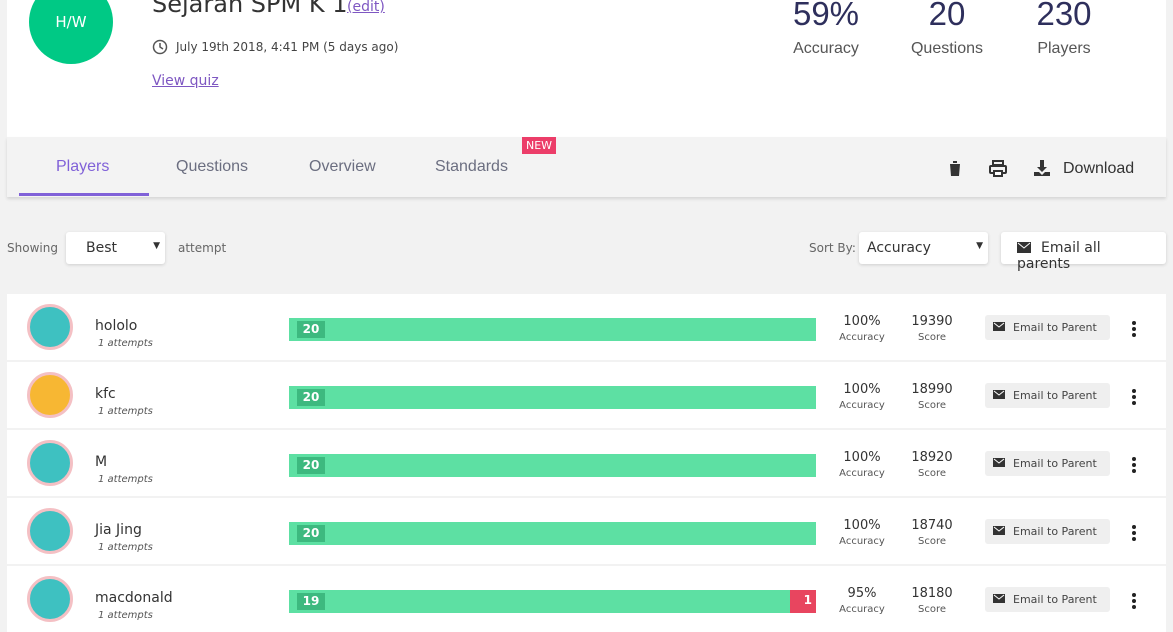 Image resolution: width=1173 pixels, height=632 pixels. What do you see at coordinates (802, 601) in the screenshot?
I see `incorrect-bar: 1` at bounding box center [802, 601].